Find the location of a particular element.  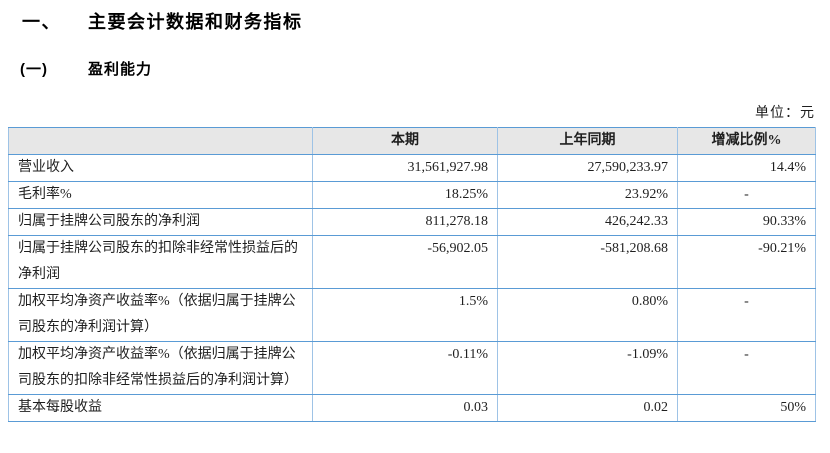

prior-period-value-cell: 23.92% is located at coordinates (587, 195).